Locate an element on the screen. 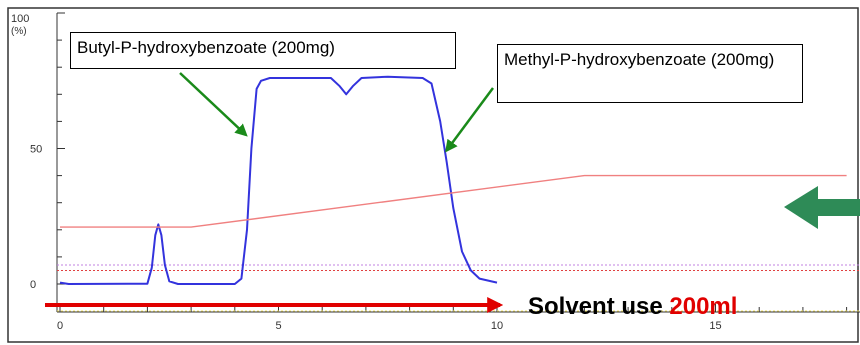  y-unit-label: (%) is located at coordinates (19, 31).